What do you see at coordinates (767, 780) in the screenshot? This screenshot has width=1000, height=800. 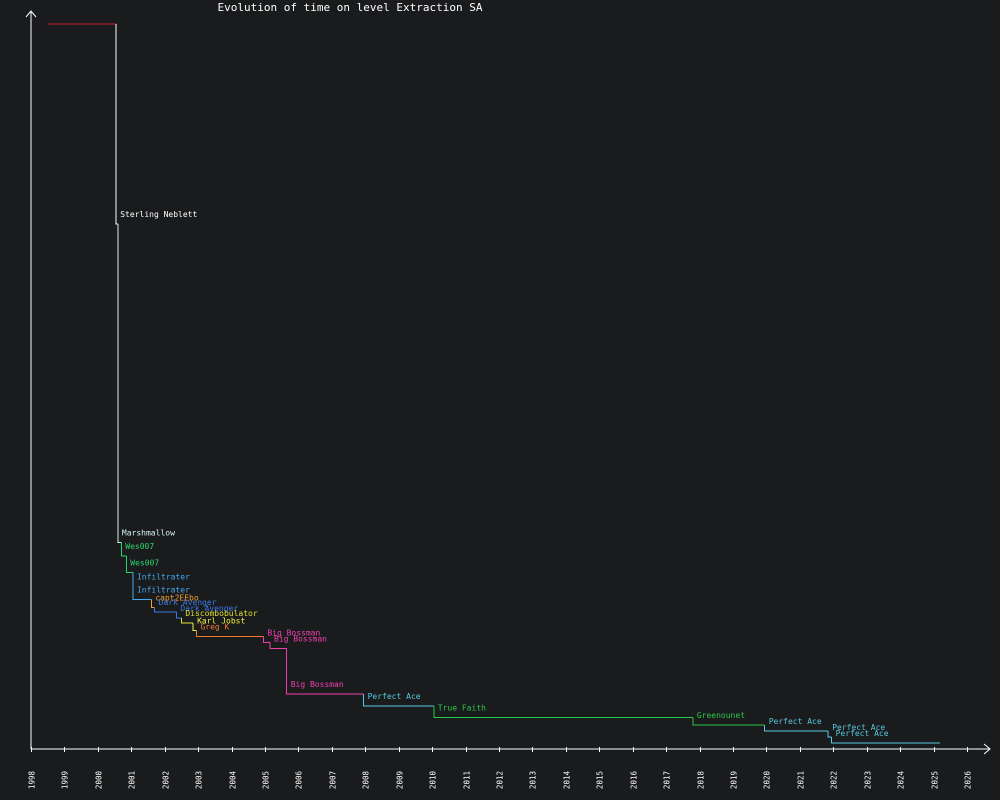 I see `x-tick-label: 2020` at bounding box center [767, 780].